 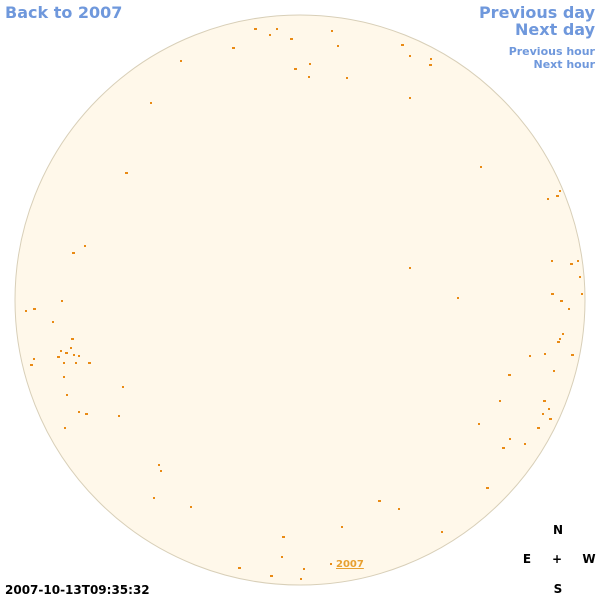 I want to click on back-to-year-link: Back to 2007, so click(x=64, y=12).